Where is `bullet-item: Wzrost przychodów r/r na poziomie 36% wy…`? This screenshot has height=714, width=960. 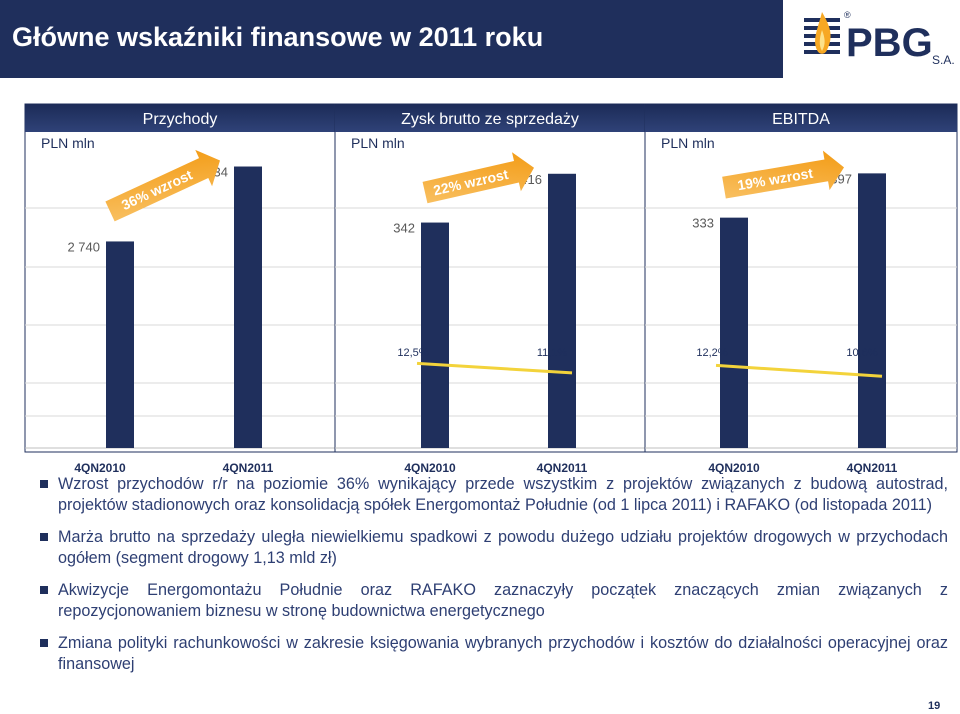 bullet-item: Wzrost przychodów r/r na poziomie 36% wy… is located at coordinates (493, 495).